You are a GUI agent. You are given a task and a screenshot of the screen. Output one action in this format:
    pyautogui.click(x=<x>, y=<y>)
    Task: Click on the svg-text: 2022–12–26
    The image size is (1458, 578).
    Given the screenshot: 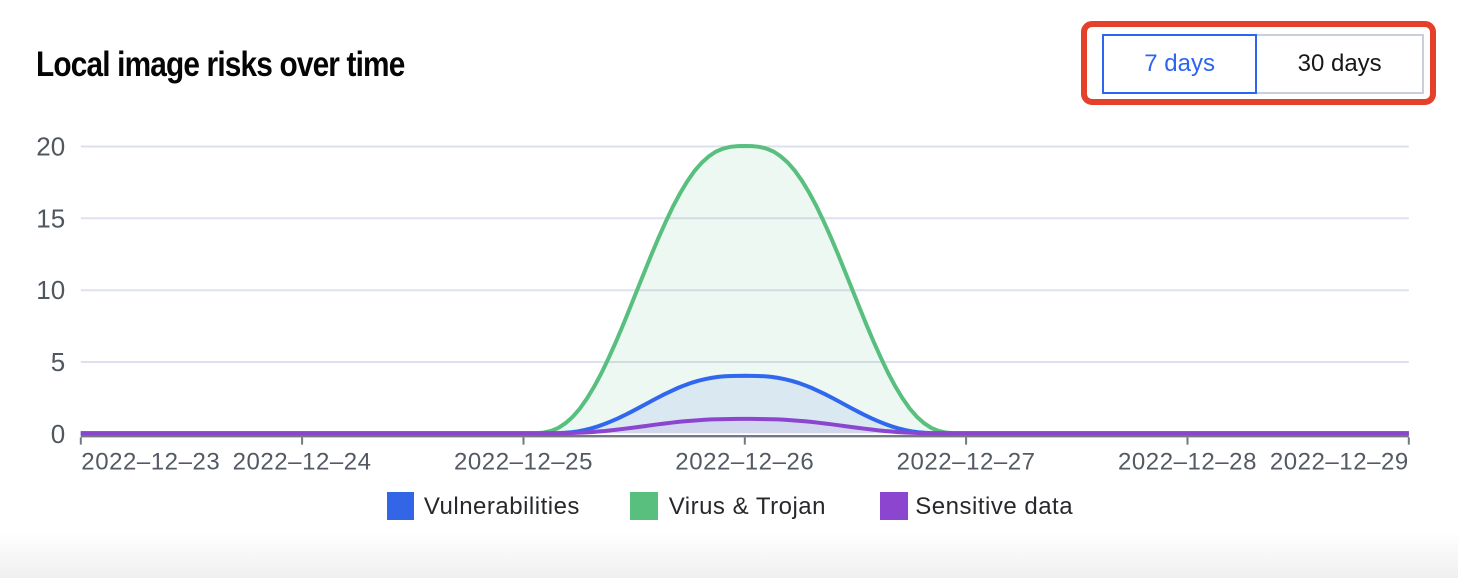 What is the action you would take?
    pyautogui.click(x=744, y=462)
    